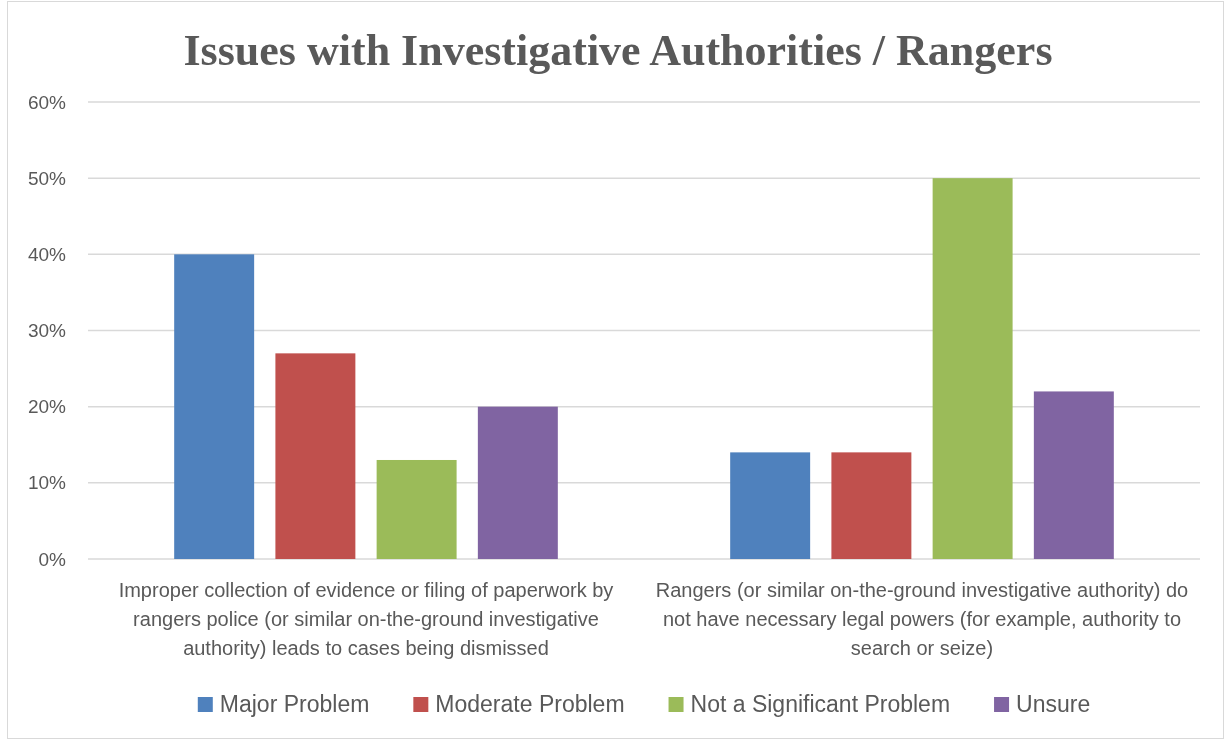  Describe the element at coordinates (820, 704) in the screenshot. I see `legend-label: Not a Significant Problem` at that location.